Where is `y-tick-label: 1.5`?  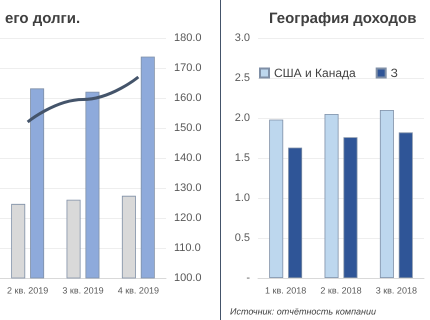
y-tick-label: 1.5 is located at coordinates (242, 158).